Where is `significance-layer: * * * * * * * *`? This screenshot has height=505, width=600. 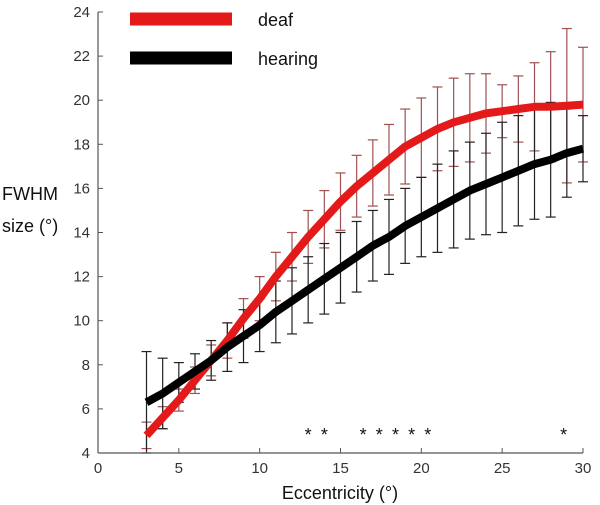 significance-layer: * * * * * * * * is located at coordinates (436, 435).